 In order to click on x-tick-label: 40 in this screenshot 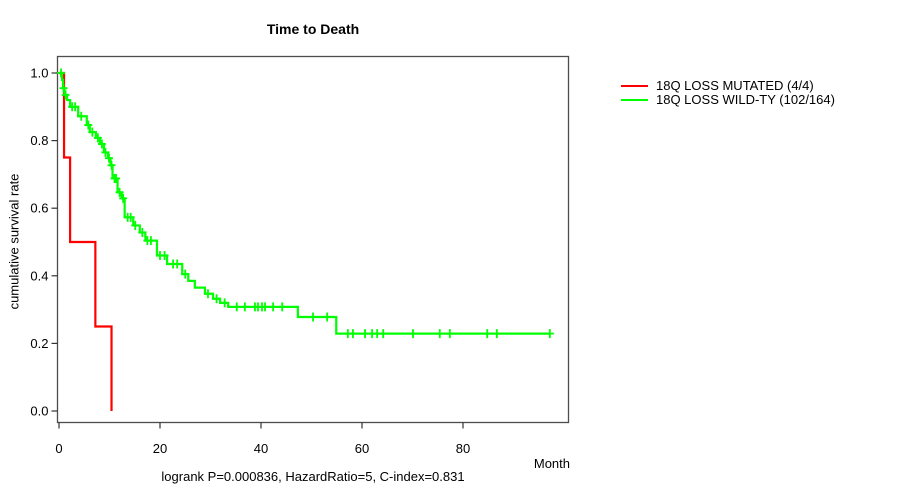, I will do `click(261, 448)`.